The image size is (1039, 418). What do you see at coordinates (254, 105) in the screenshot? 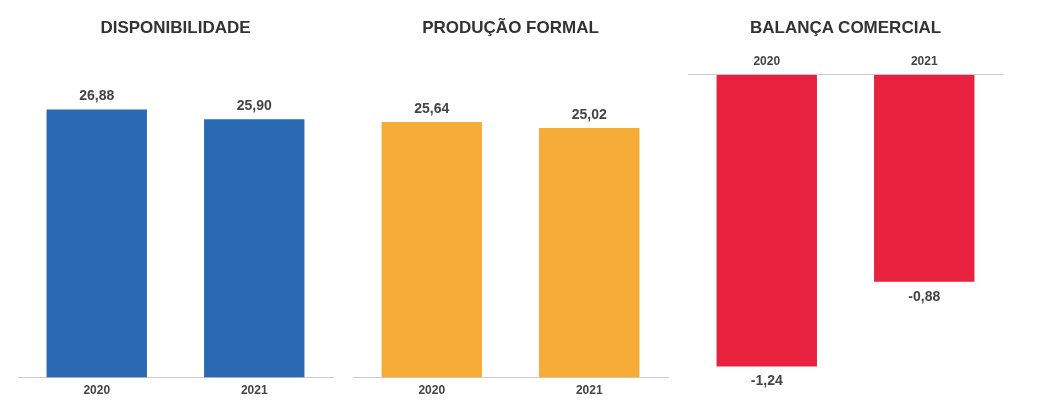
I see `data-label: 25,90` at bounding box center [254, 105].